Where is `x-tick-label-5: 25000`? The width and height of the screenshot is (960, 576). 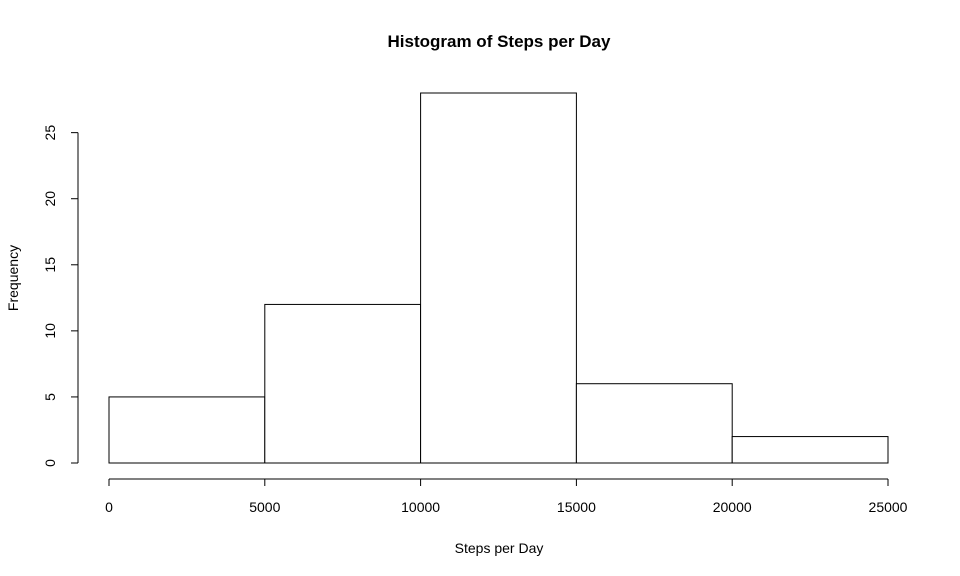 x-tick-label-5: 25000 is located at coordinates (888, 507).